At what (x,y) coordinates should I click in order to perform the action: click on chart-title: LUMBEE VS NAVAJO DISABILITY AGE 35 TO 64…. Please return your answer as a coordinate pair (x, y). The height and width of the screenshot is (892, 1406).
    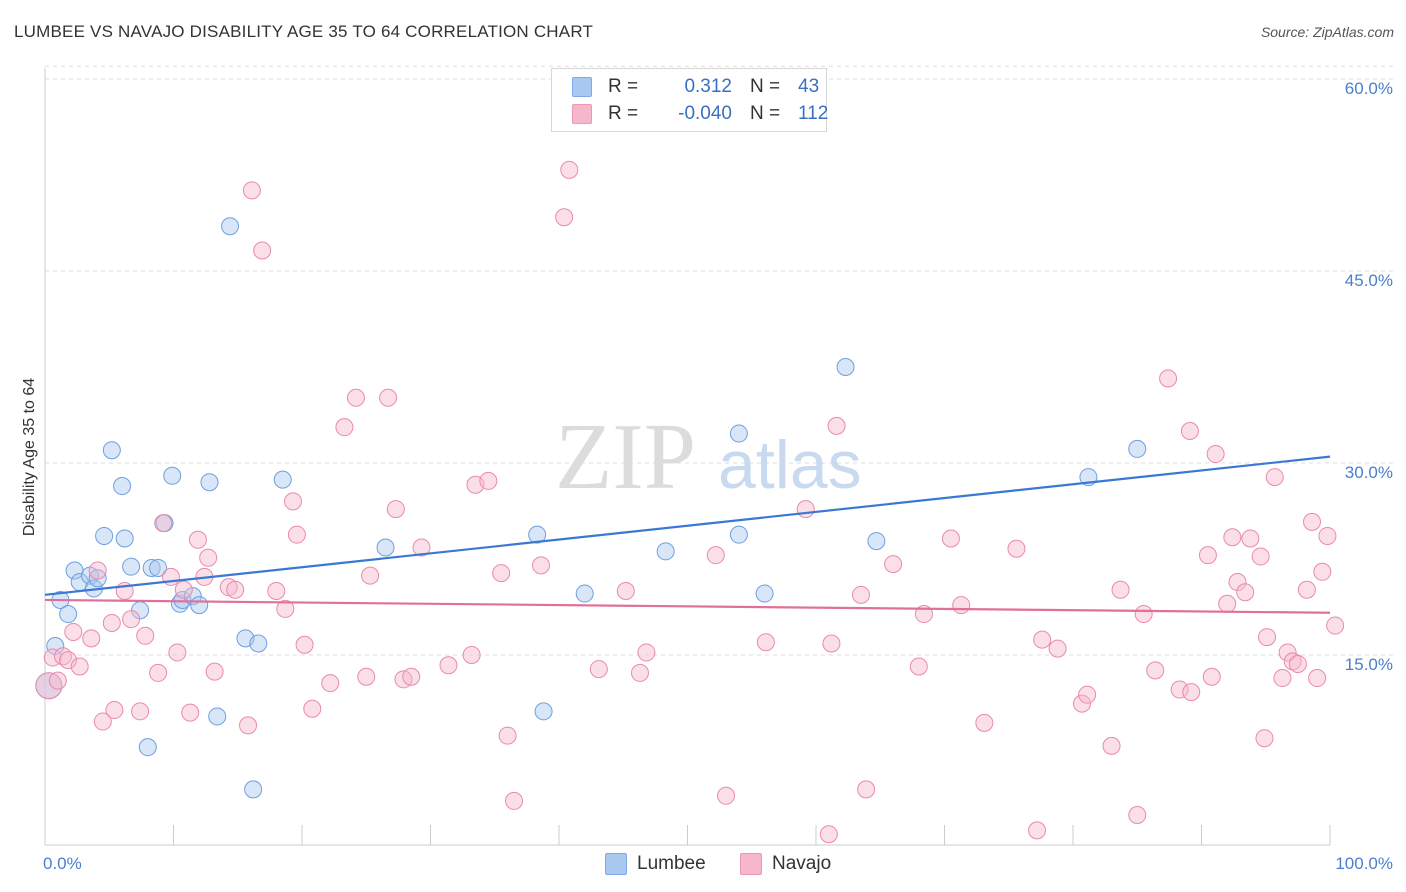
    Looking at the image, I should click on (304, 31).